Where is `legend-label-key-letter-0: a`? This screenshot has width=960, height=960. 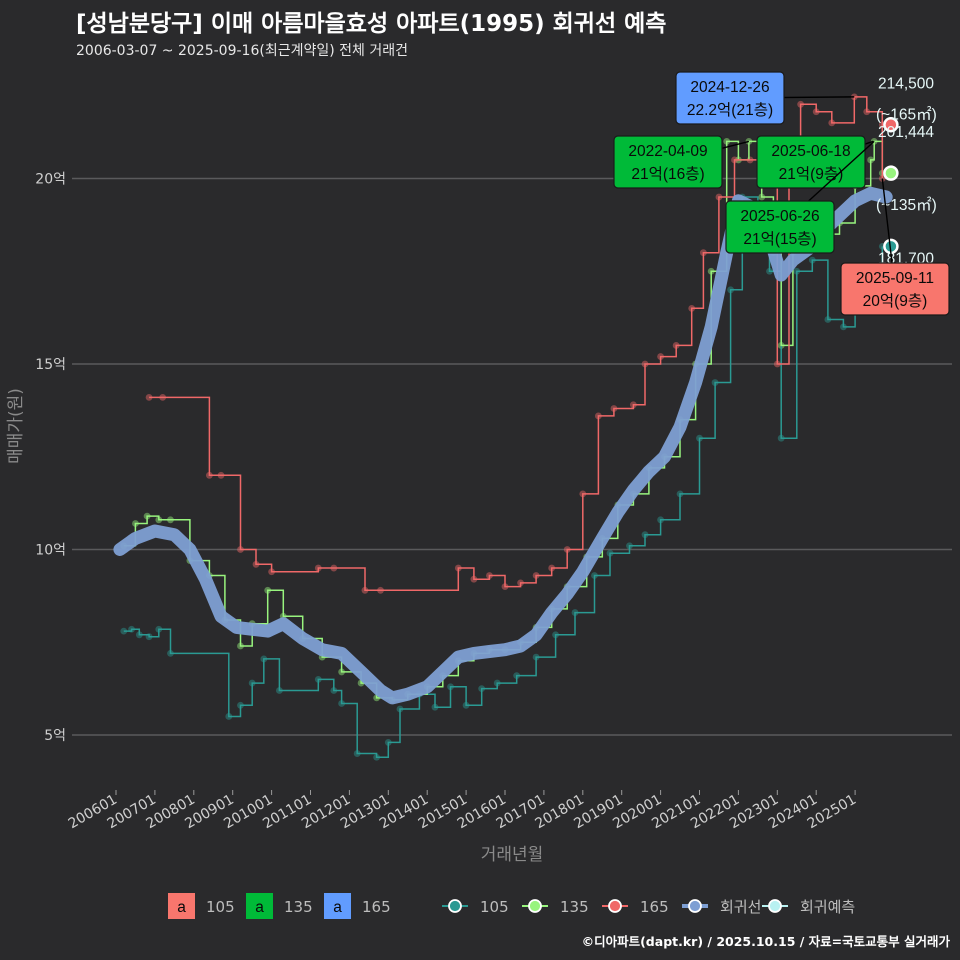 legend-label-key-letter-0: a is located at coordinates (181, 907).